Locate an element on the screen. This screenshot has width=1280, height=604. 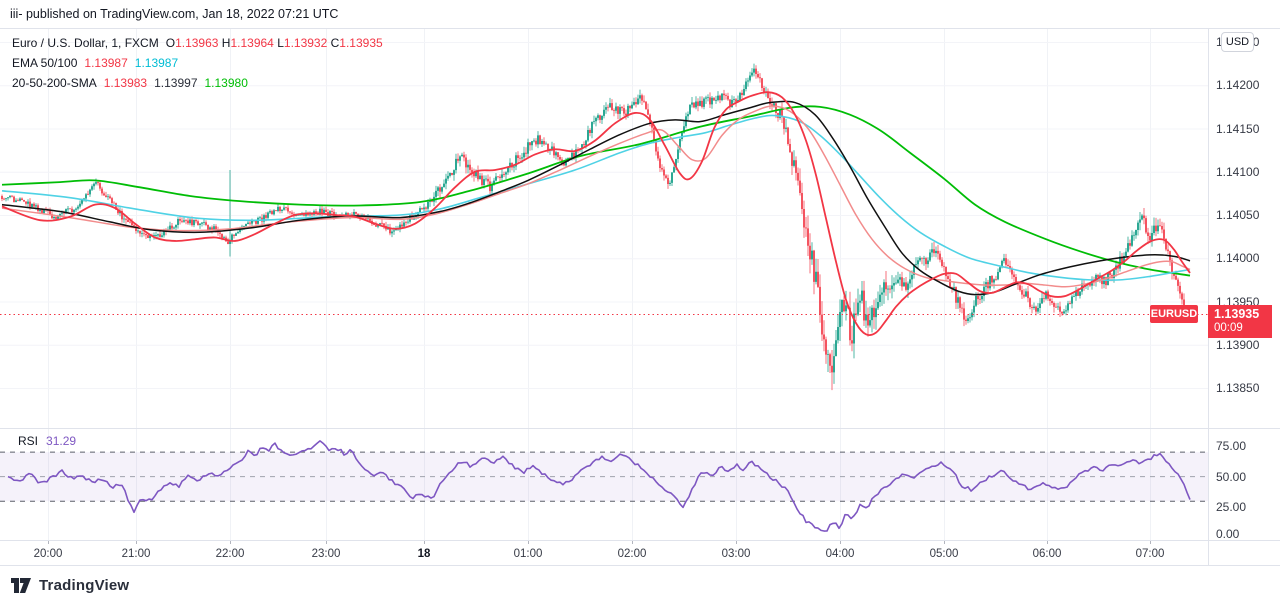
price-axis-label: 1.13850 is located at coordinates (1238, 388).